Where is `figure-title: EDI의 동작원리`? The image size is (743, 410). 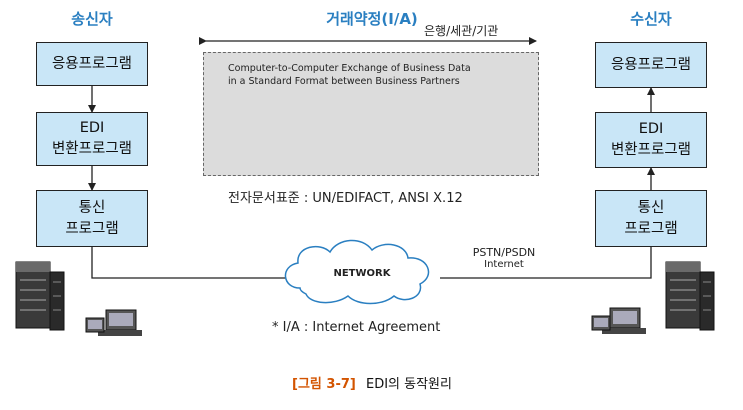 figure-title: EDI의 동작원리 is located at coordinates (408, 384).